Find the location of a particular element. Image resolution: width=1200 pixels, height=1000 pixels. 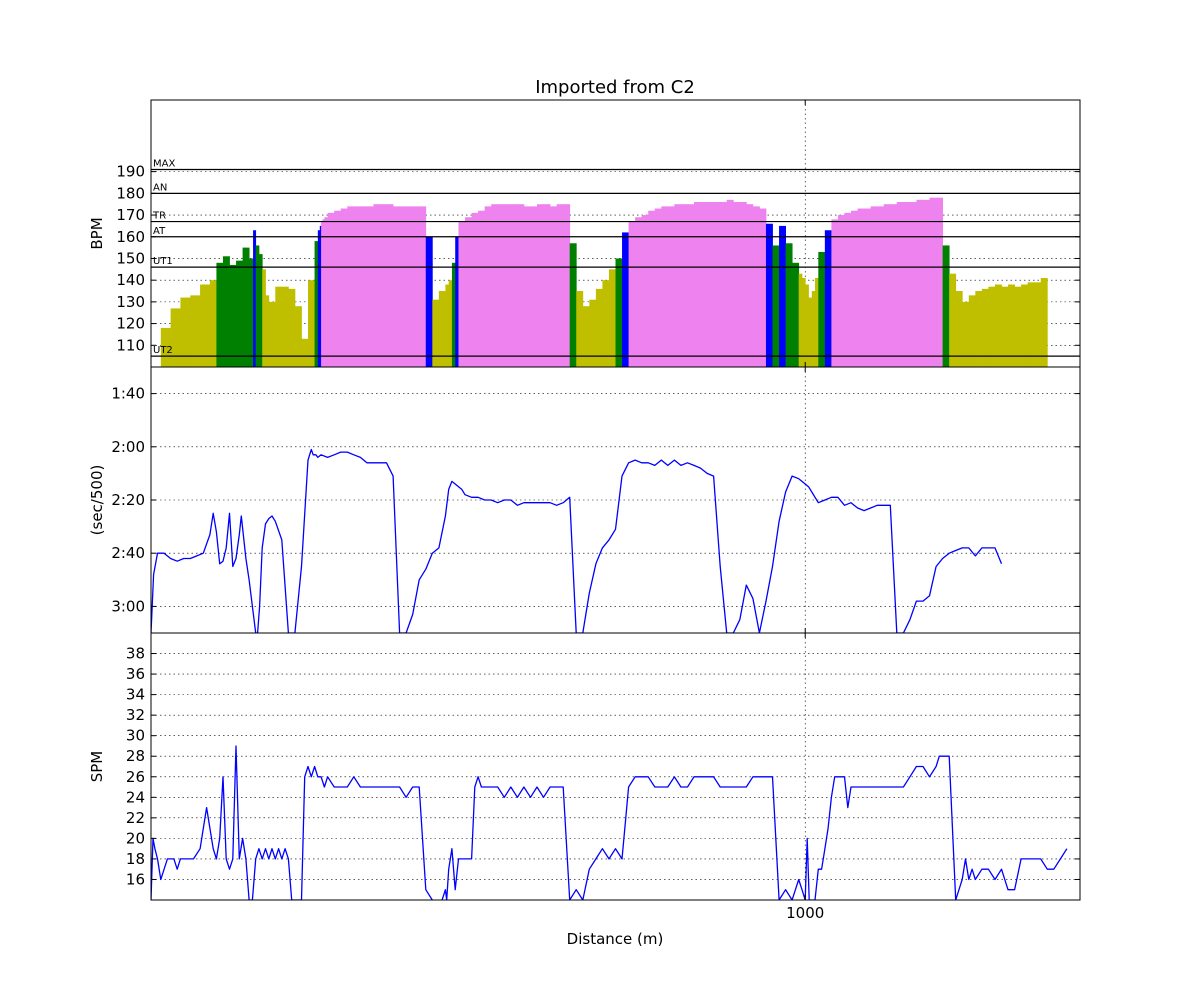

y-tick-label: 110 is located at coordinates (130, 345).